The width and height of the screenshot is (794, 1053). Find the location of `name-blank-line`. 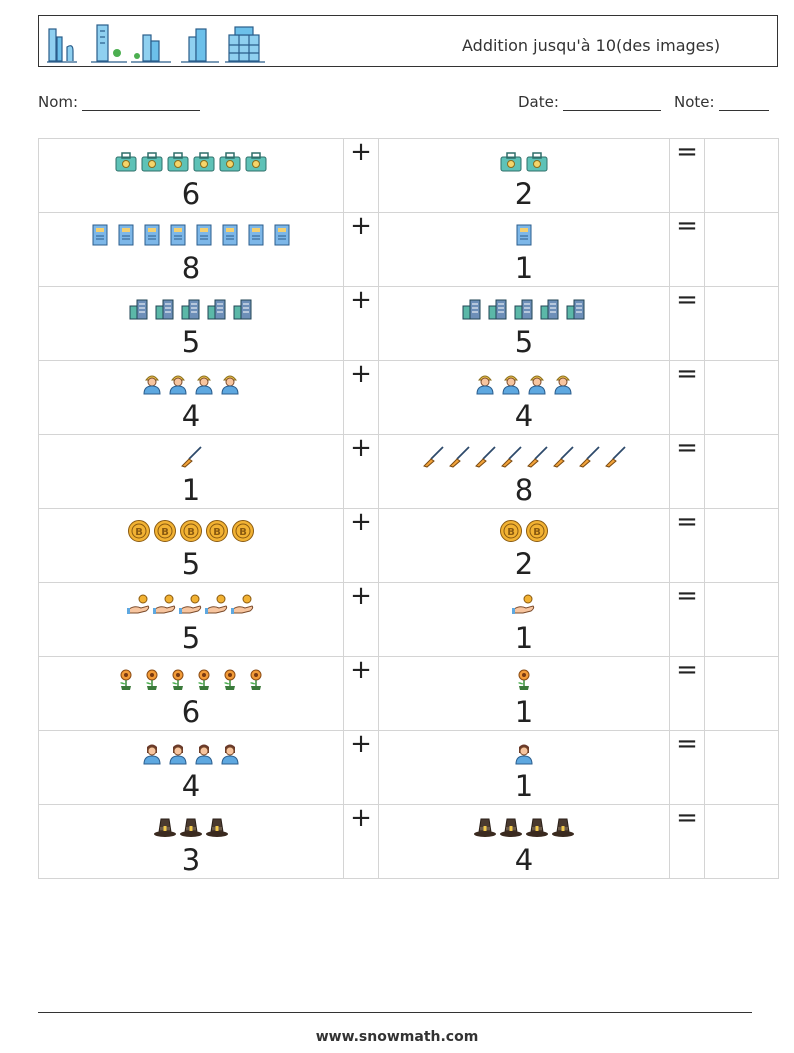

name-blank-line is located at coordinates (141, 103).